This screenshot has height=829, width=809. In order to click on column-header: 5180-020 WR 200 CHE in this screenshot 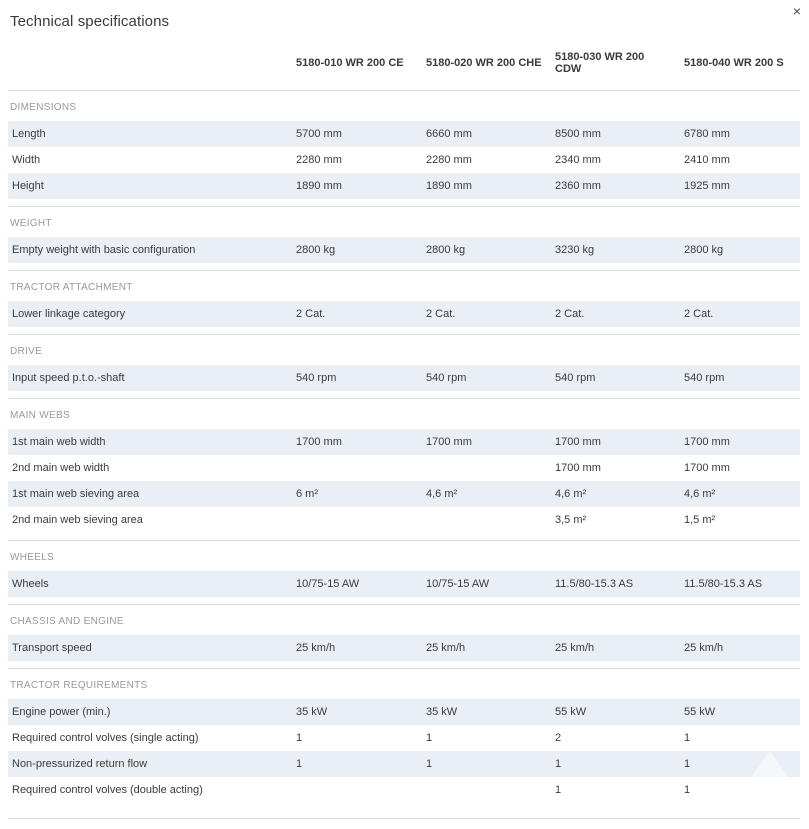, I will do `click(484, 63)`.